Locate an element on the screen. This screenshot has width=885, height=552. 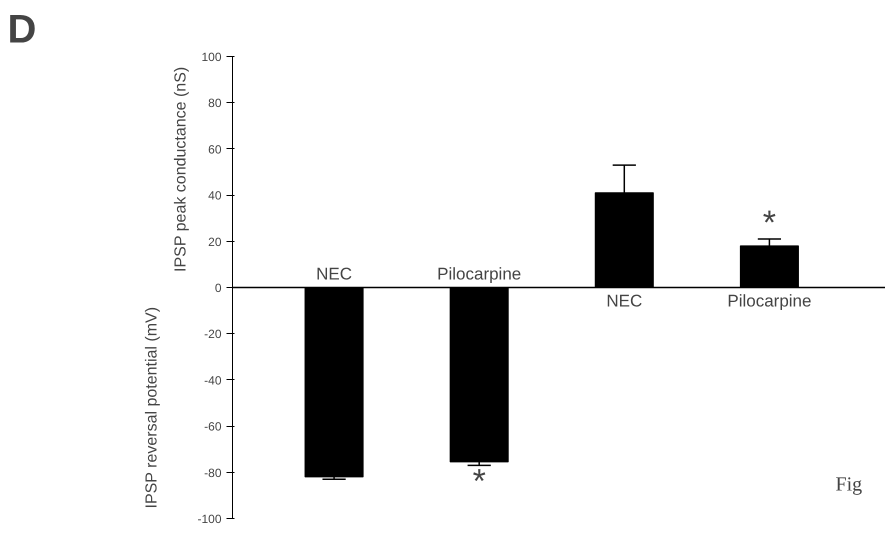
y-tick-label: 100 is located at coordinates (211, 57).